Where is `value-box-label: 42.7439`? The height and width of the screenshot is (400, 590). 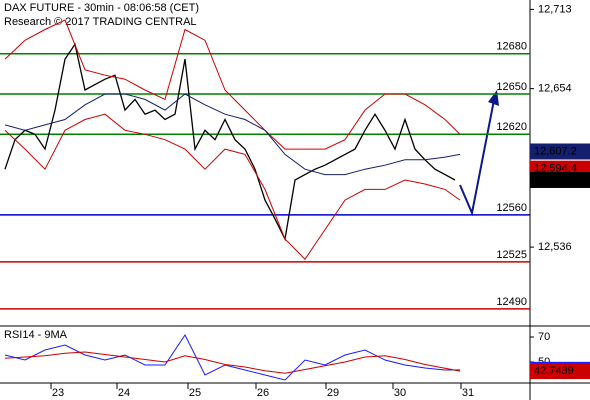
value-box-label: 42.7439 is located at coordinates (554, 371).